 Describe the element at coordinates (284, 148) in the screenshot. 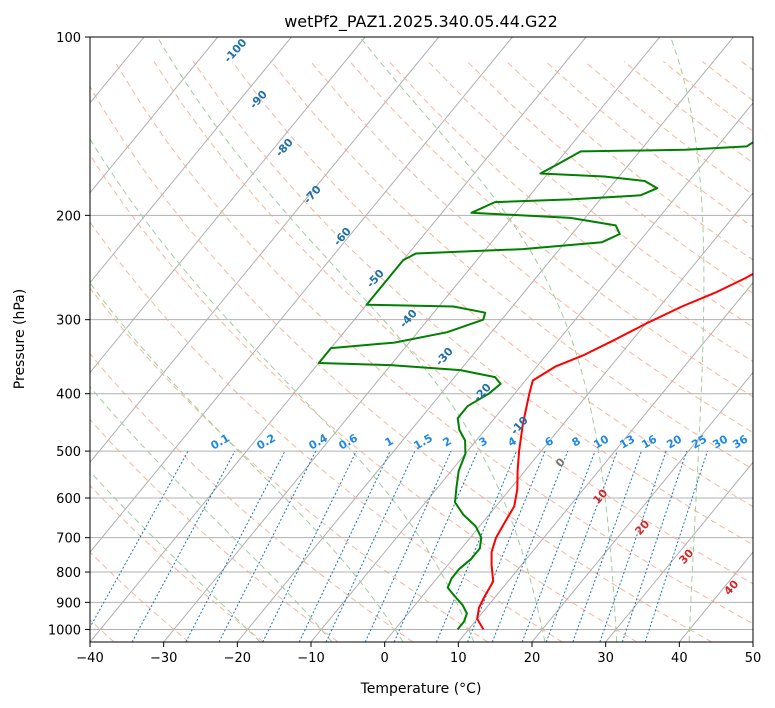

I see `dry-adiabat-label: -80` at that location.